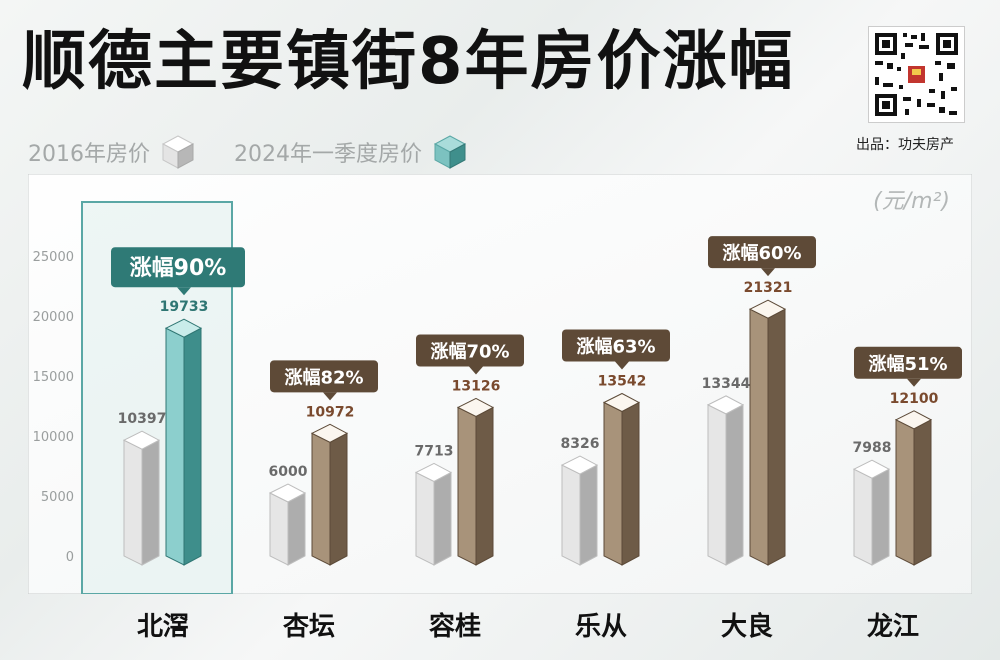 Image resolution: width=1000 pixels, height=660 pixels. Describe the element at coordinates (872, 448) in the screenshot. I see `data-label-2016: 7988` at that location.